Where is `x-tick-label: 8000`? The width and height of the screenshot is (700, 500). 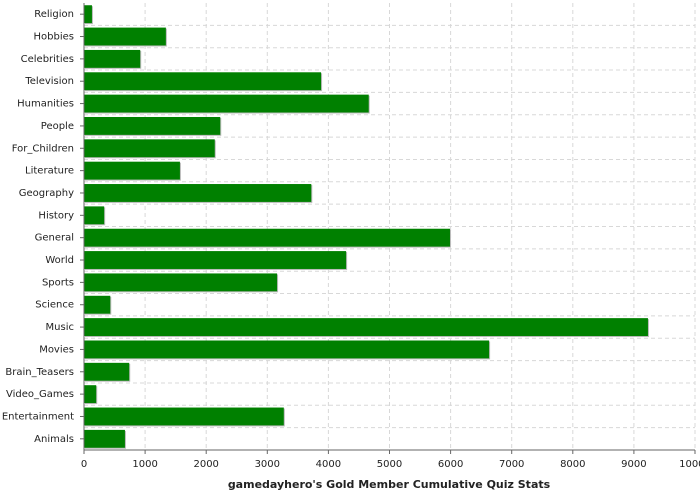 x-tick-label: 8000 is located at coordinates (572, 464).